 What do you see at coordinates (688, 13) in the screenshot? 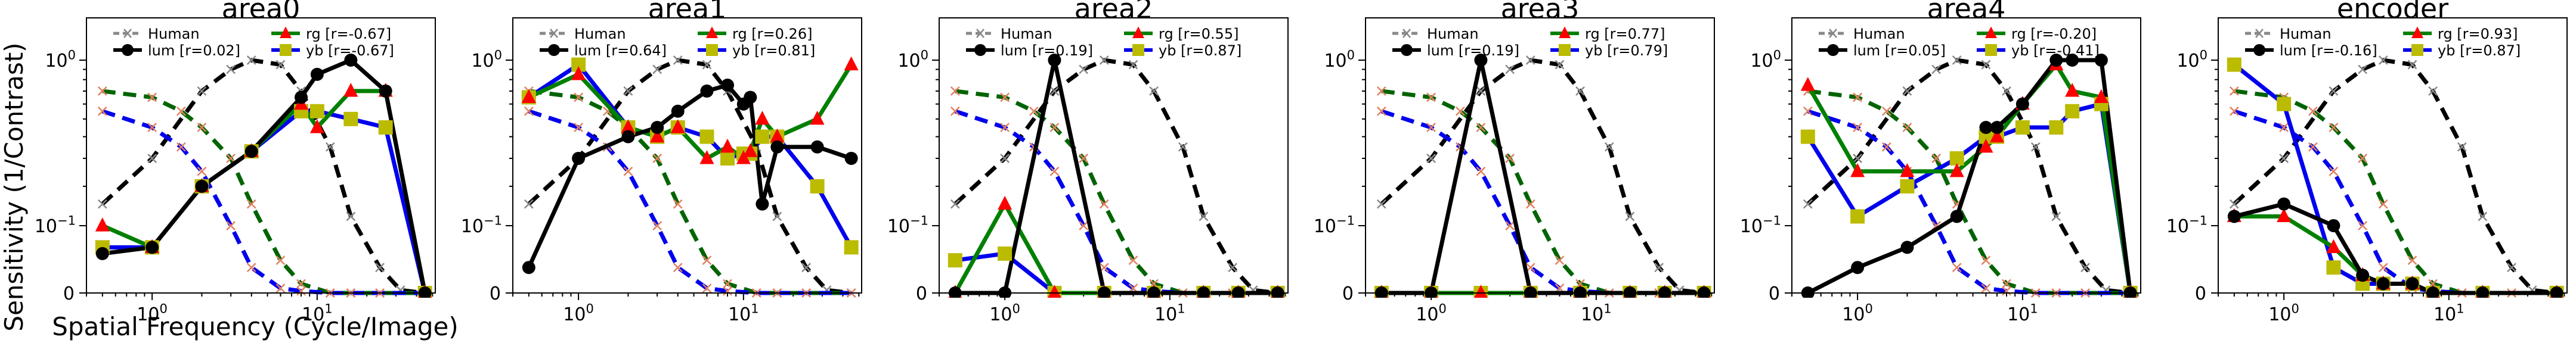
I see `panel-title: area1` at bounding box center [688, 13].